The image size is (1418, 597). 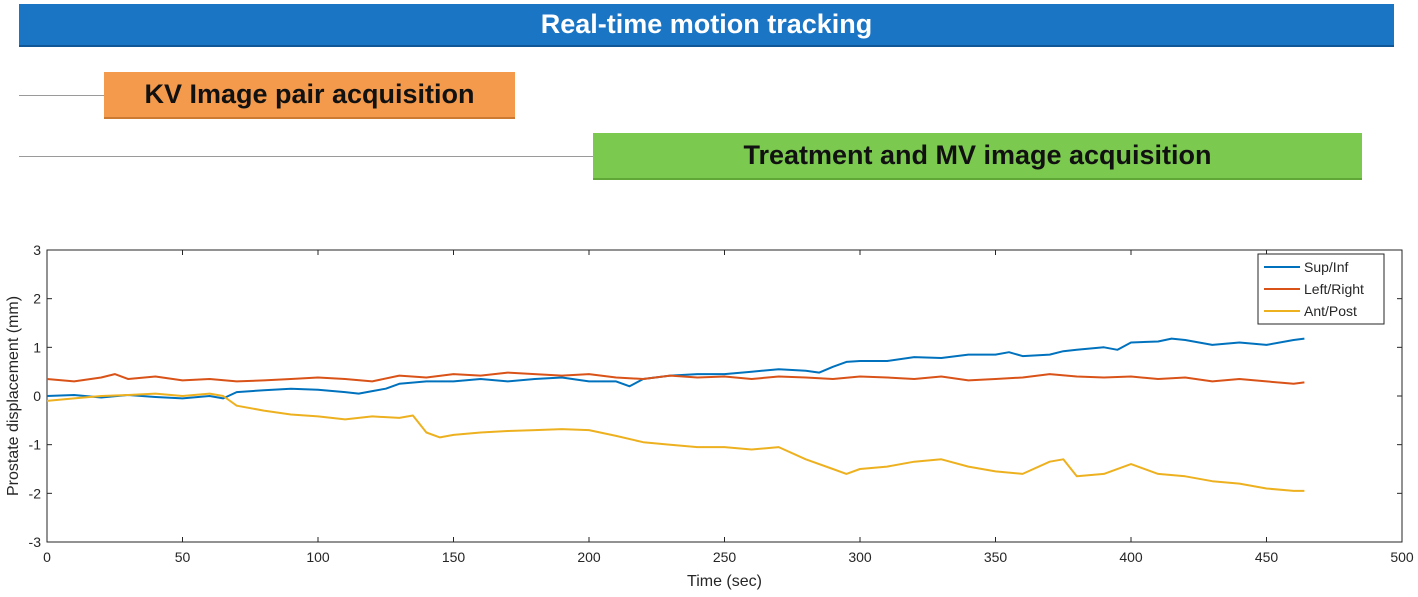 What do you see at coordinates (589, 557) in the screenshot?
I see `x-tick-label: 200` at bounding box center [589, 557].